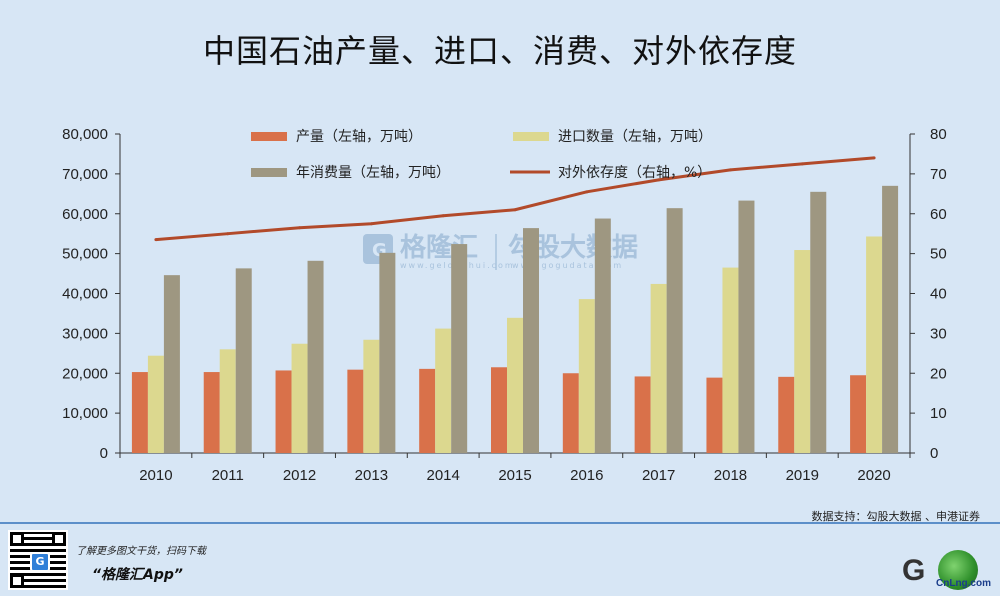  Describe the element at coordinates (228, 475) in the screenshot. I see `x-tick-label: 2011` at that location.